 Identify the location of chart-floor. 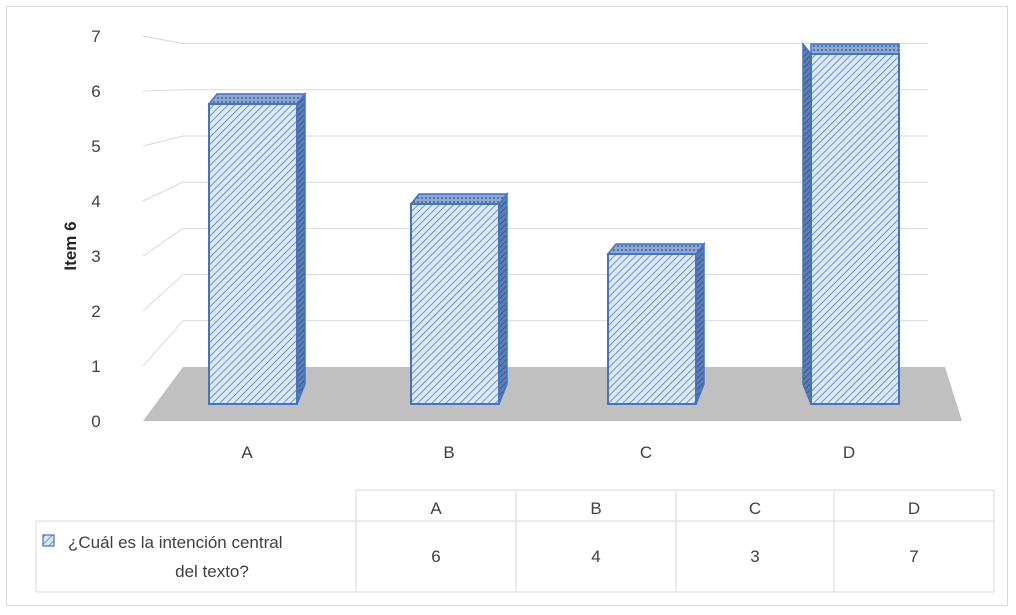
(552, 394).